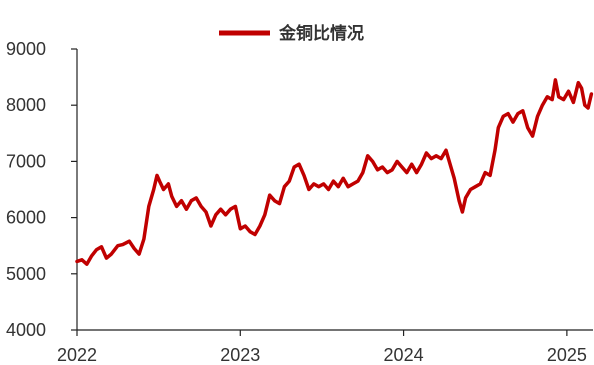  What do you see at coordinates (26, 330) in the screenshot?
I see `y-tick-label: 4000` at bounding box center [26, 330].